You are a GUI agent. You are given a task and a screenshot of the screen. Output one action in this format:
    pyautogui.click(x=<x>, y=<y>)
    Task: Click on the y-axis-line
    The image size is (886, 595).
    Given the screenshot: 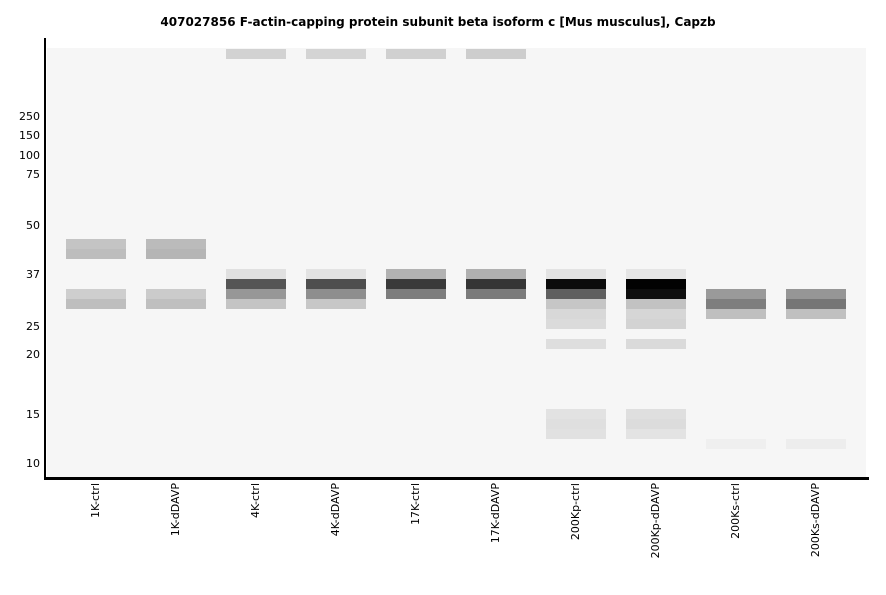 What is the action you would take?
    pyautogui.click(x=45, y=259)
    